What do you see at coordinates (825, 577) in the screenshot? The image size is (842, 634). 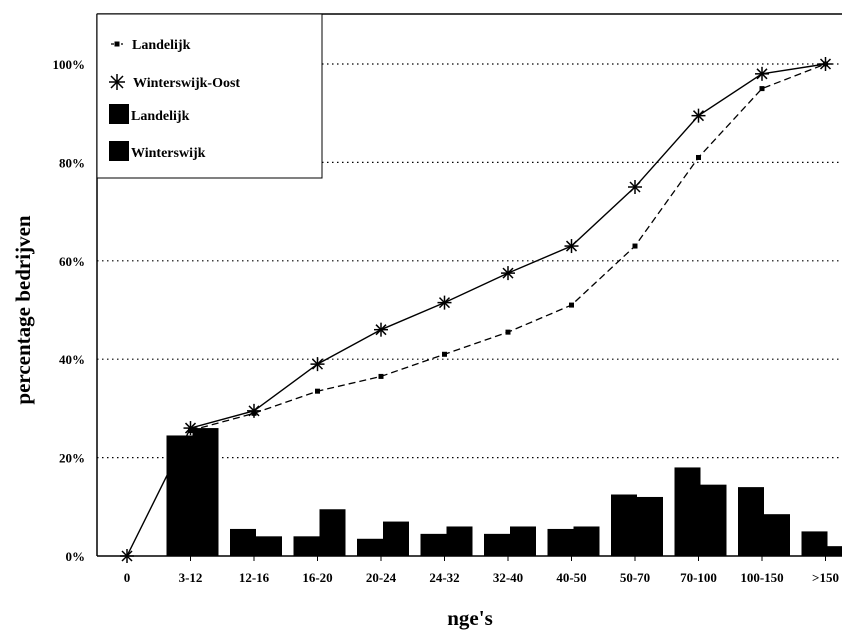 I see `x-tick-label: >150` at bounding box center [825, 577].